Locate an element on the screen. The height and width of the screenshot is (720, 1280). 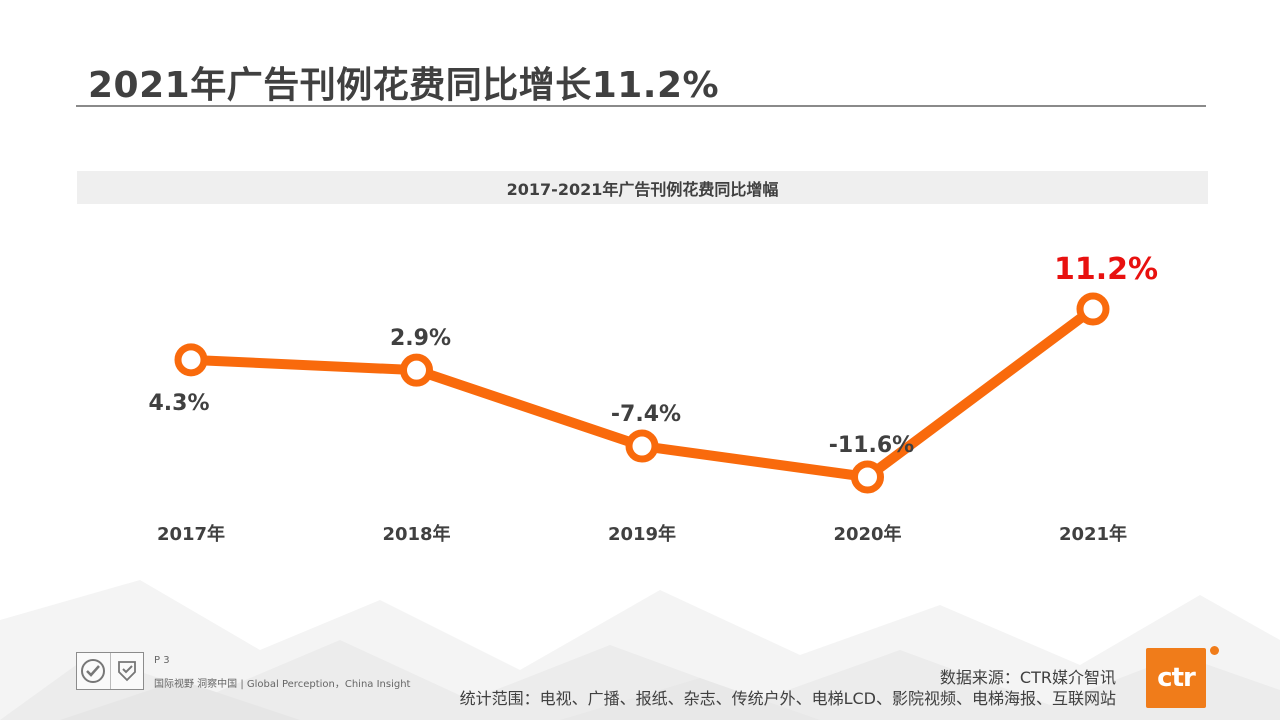
page-number: P 3 is located at coordinates (162, 660).